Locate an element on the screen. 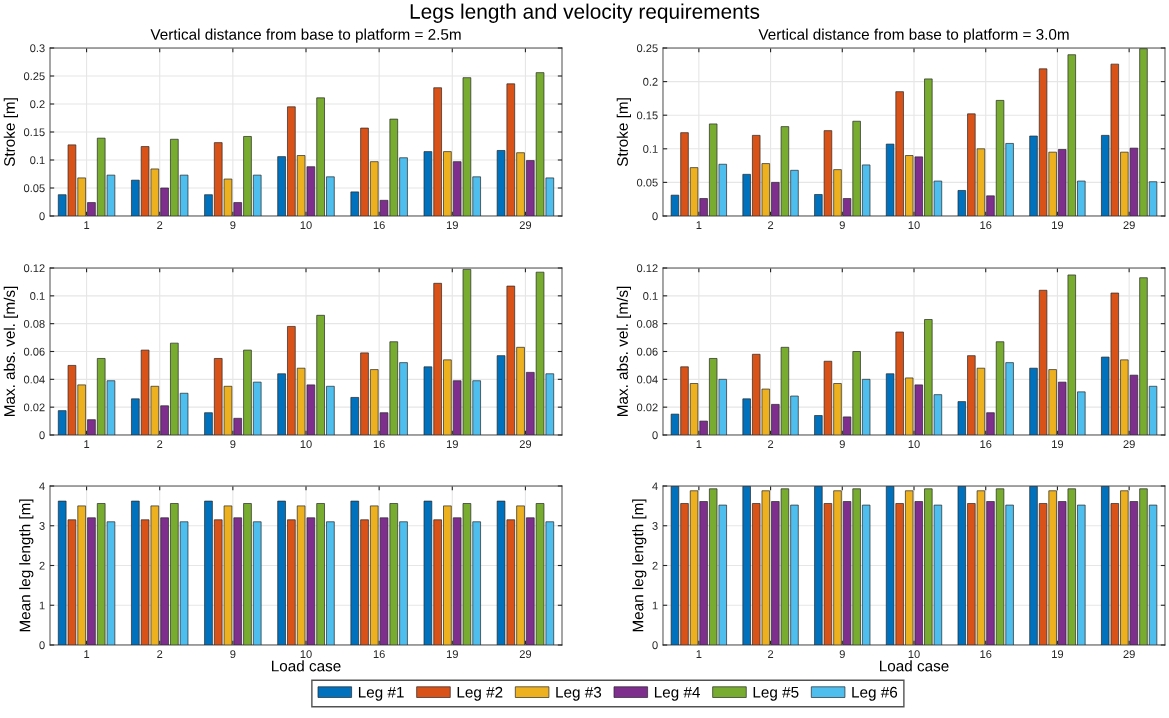 This screenshot has height=718, width=1169. legend-label: Leg #6 is located at coordinates (875, 693).